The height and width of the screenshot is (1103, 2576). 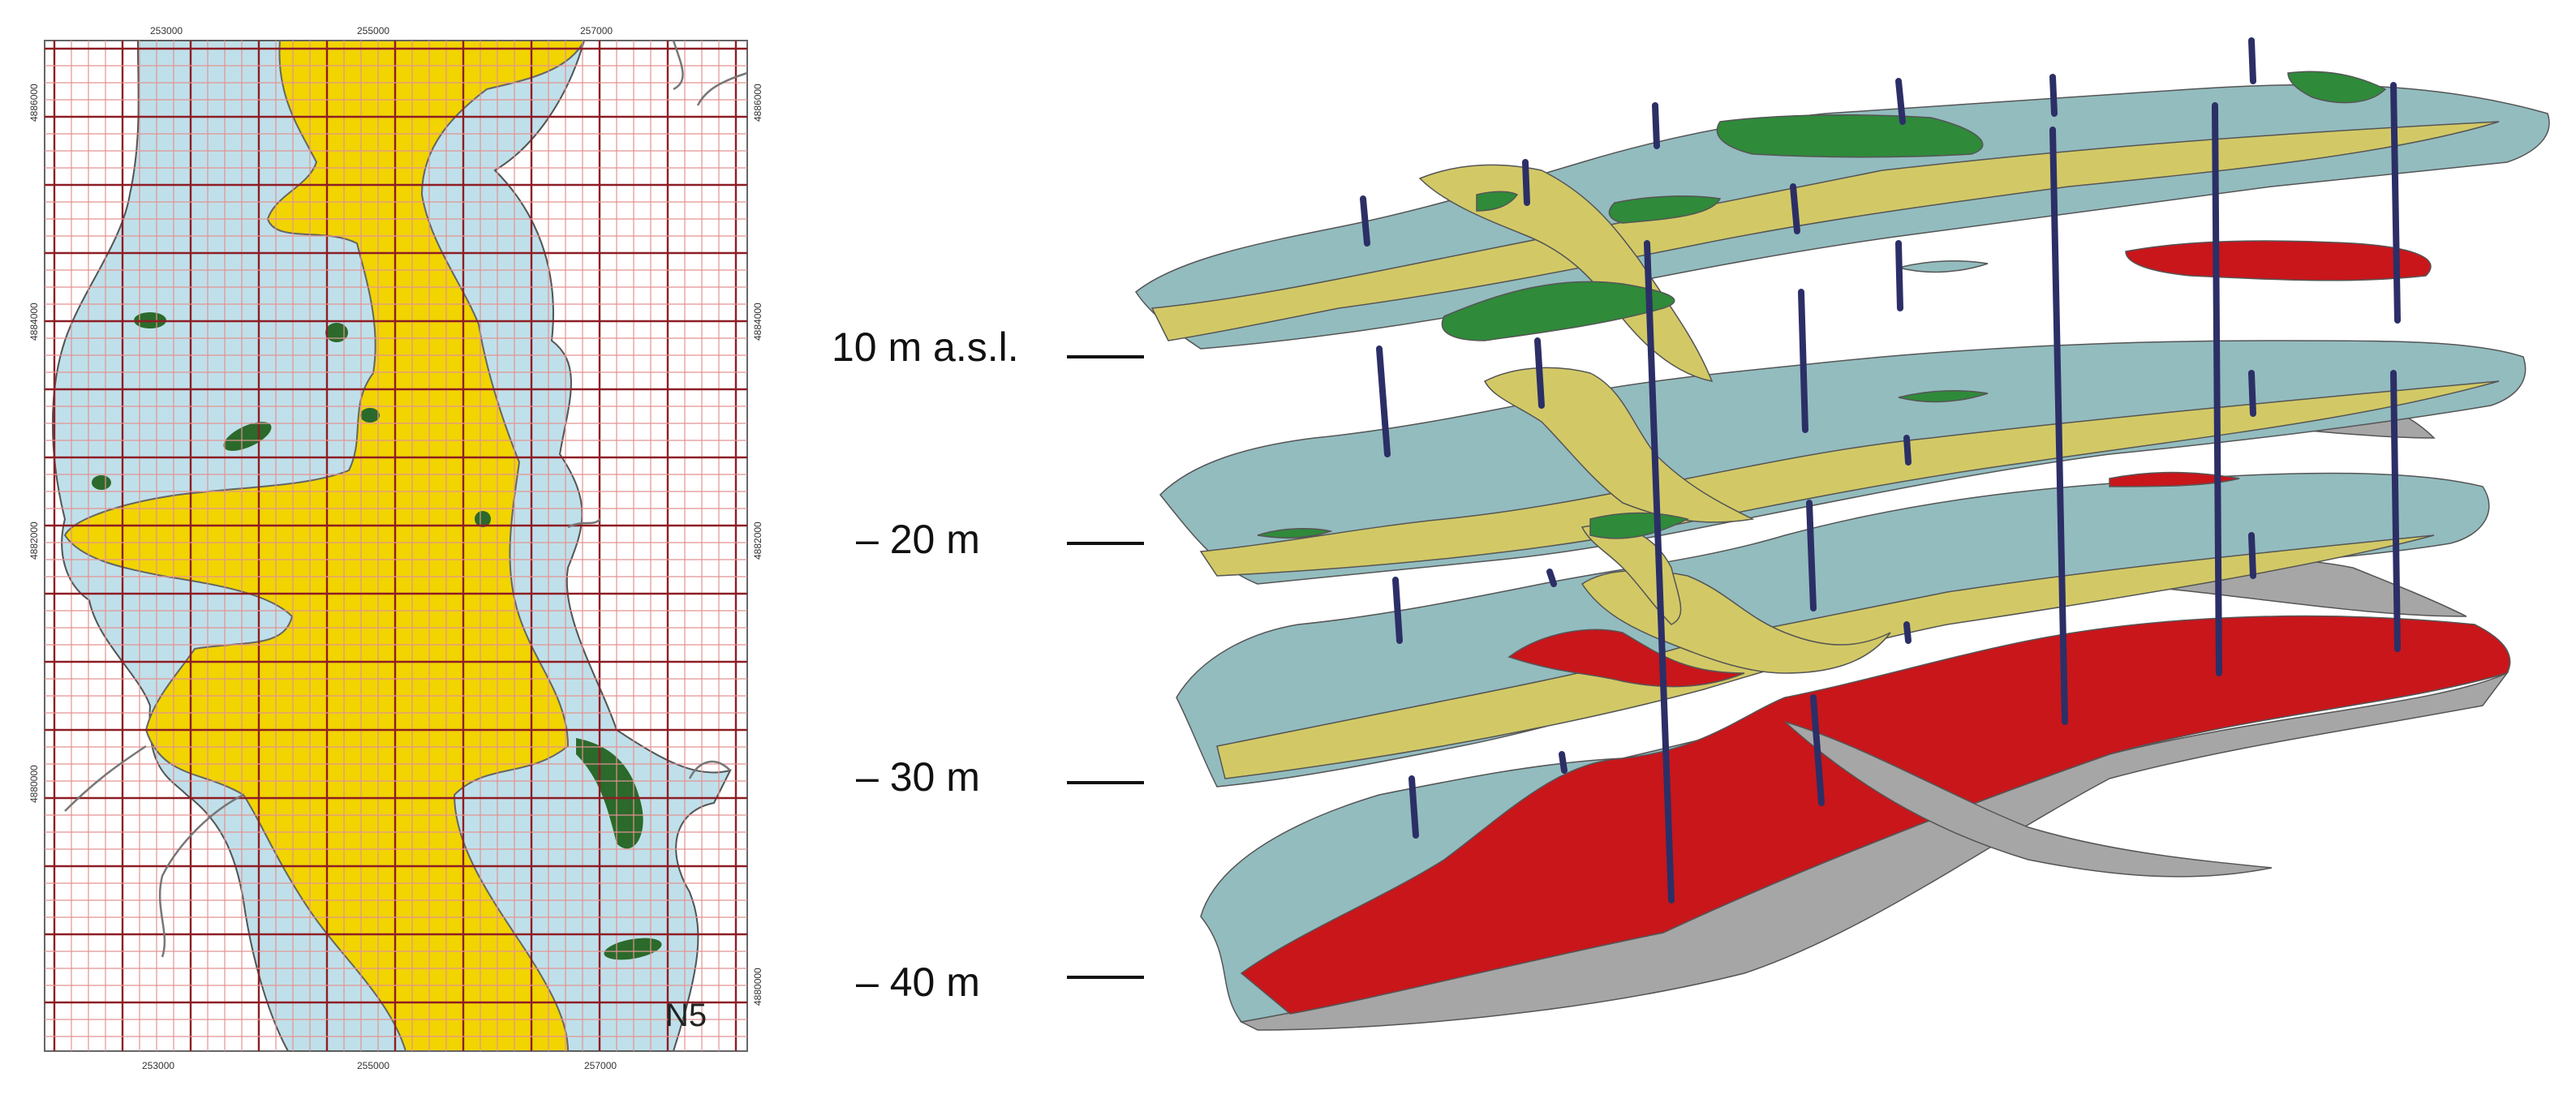 I want to click on map-top-tick: 253000, so click(x=166, y=30).